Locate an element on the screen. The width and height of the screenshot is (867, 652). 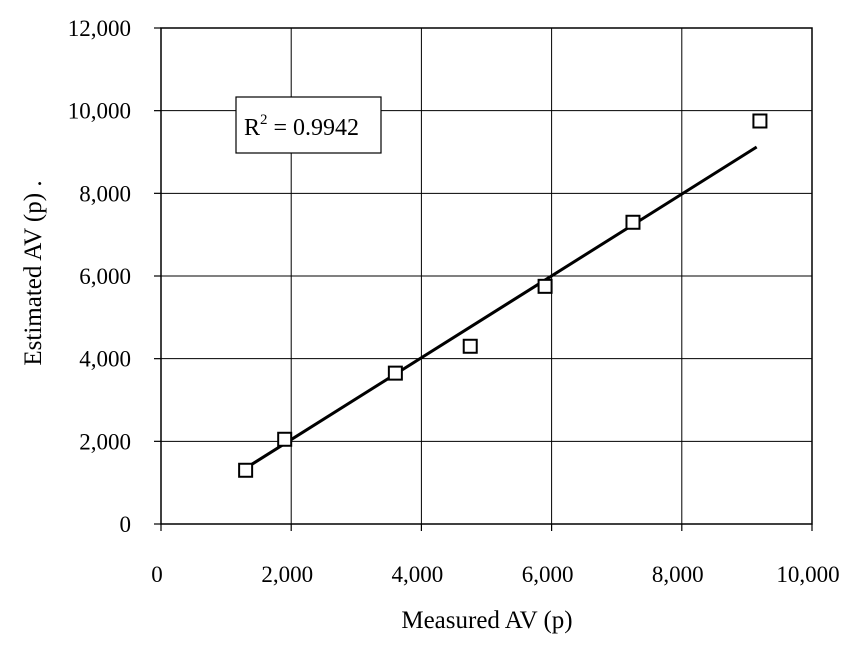
y-tick-label: 4,000 is located at coordinates (105, 359).